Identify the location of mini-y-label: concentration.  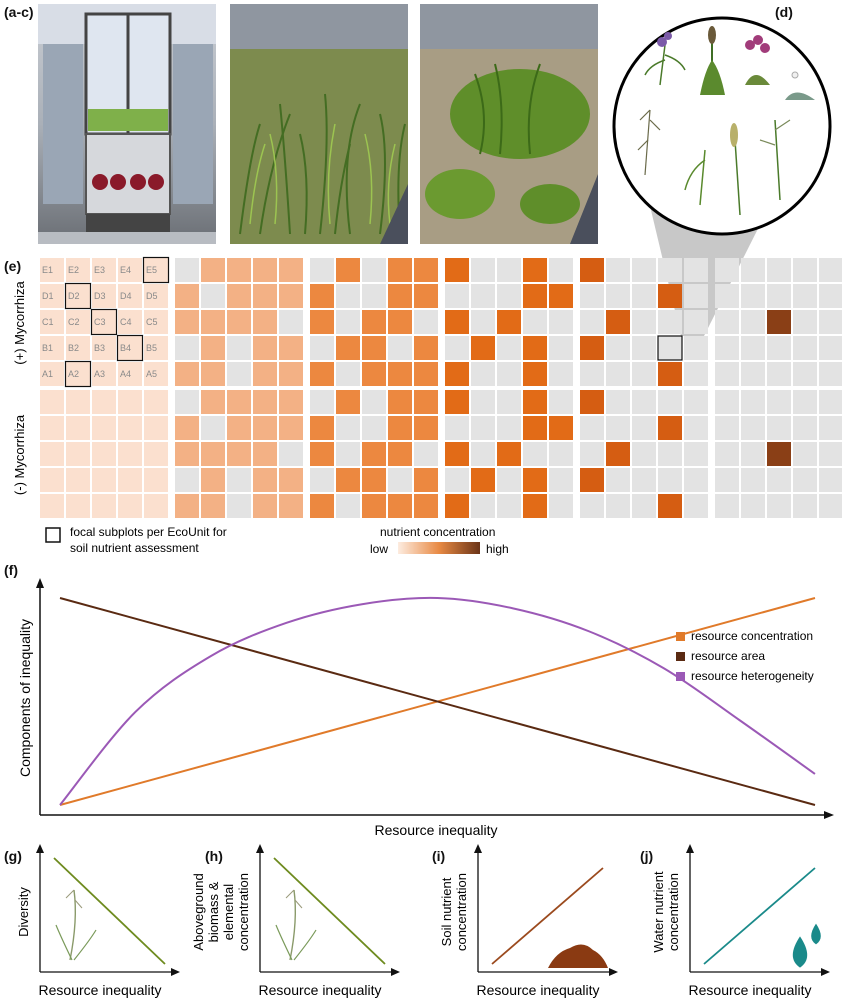
(461, 912).